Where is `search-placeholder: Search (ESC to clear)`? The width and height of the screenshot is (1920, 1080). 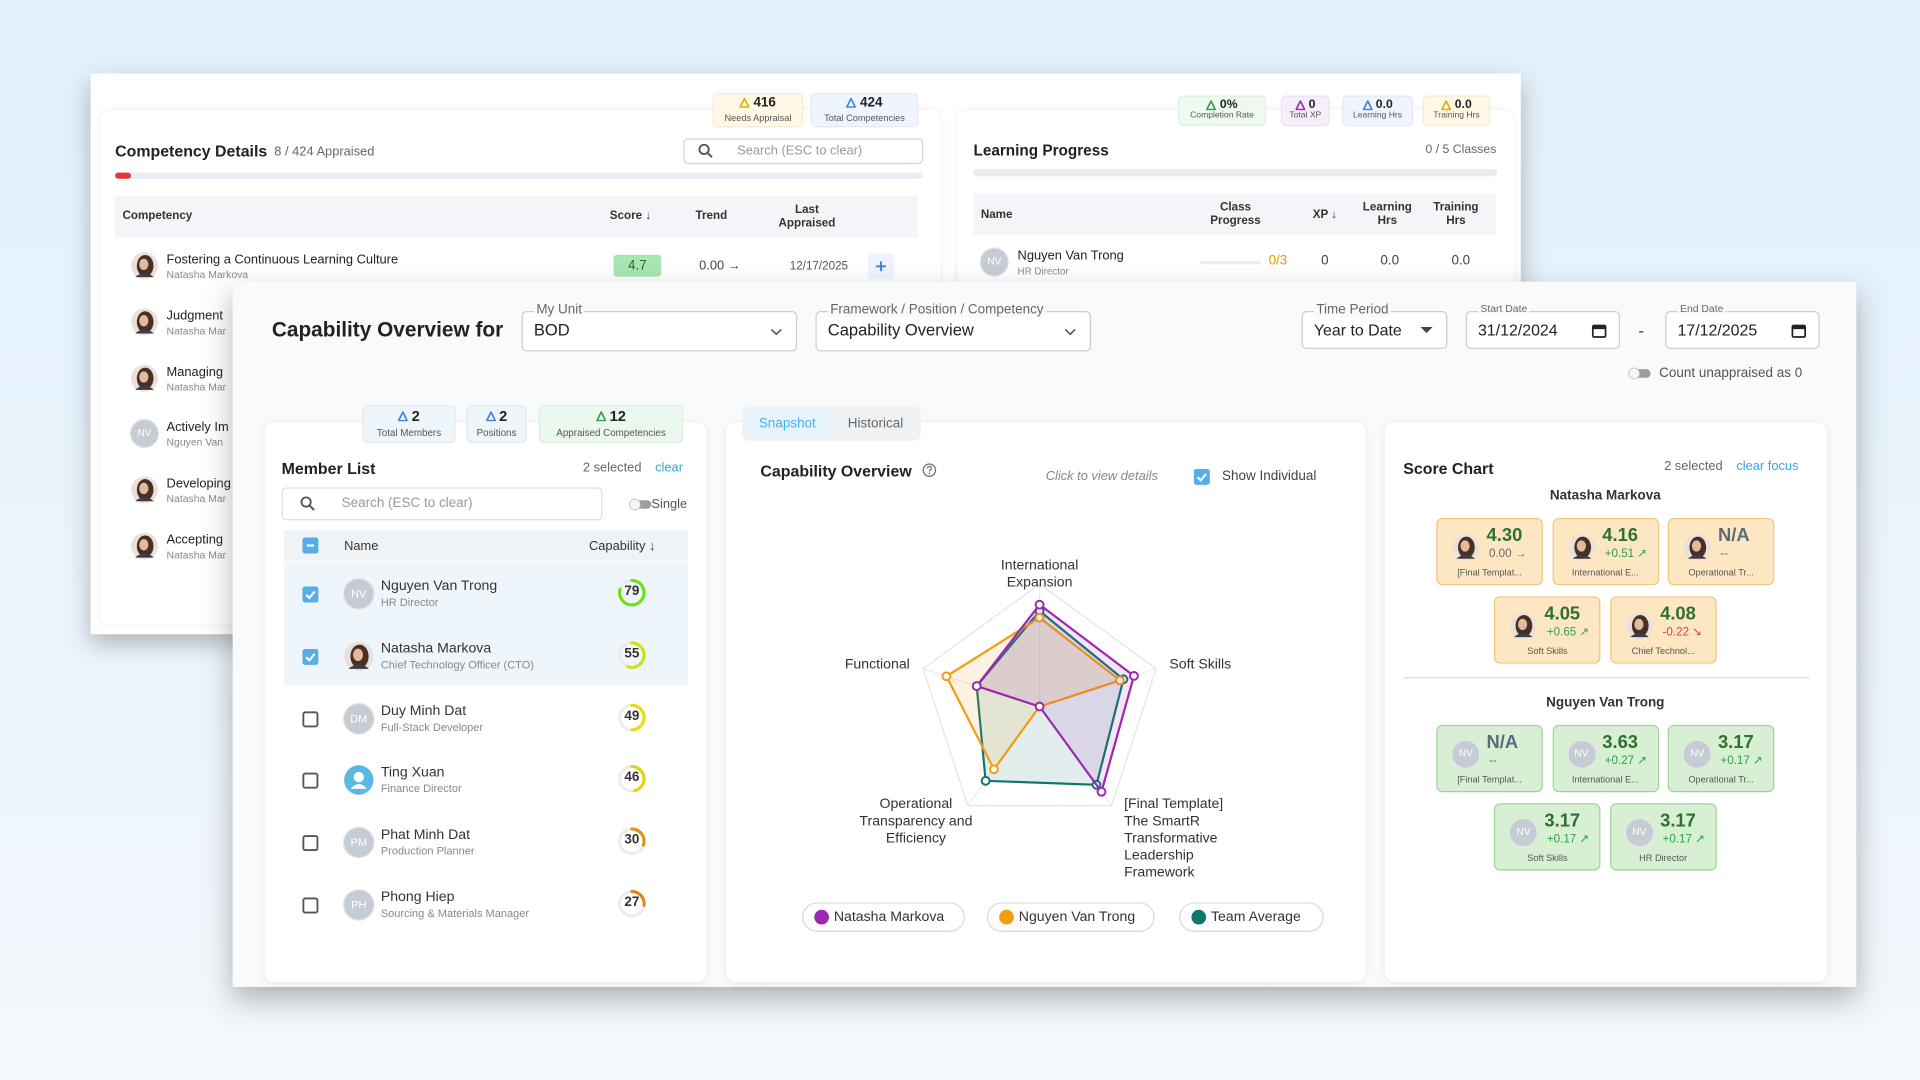
search-placeholder: Search (ESC to clear) is located at coordinates (800, 150).